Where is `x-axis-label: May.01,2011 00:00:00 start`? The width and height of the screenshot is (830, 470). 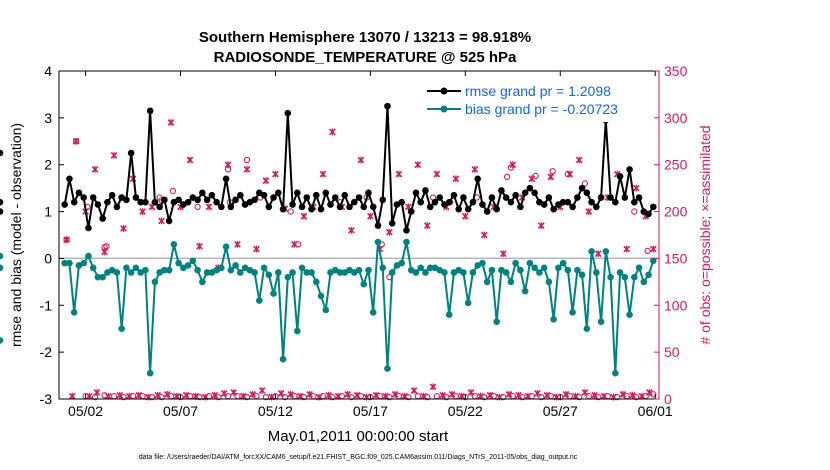 x-axis-label: May.01,2011 00:00:00 start is located at coordinates (358, 436).